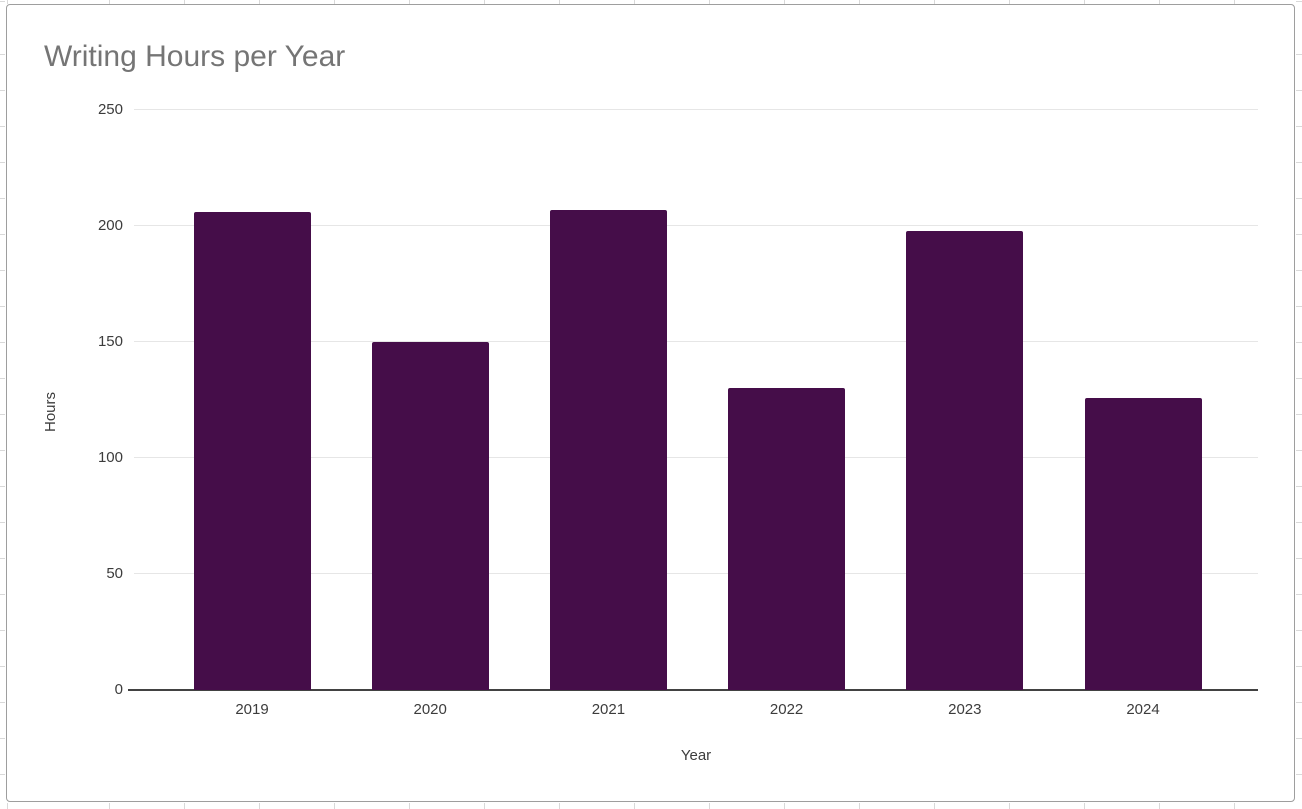 The width and height of the screenshot is (1302, 809). I want to click on y-tick-label-0: 0, so click(118, 689).